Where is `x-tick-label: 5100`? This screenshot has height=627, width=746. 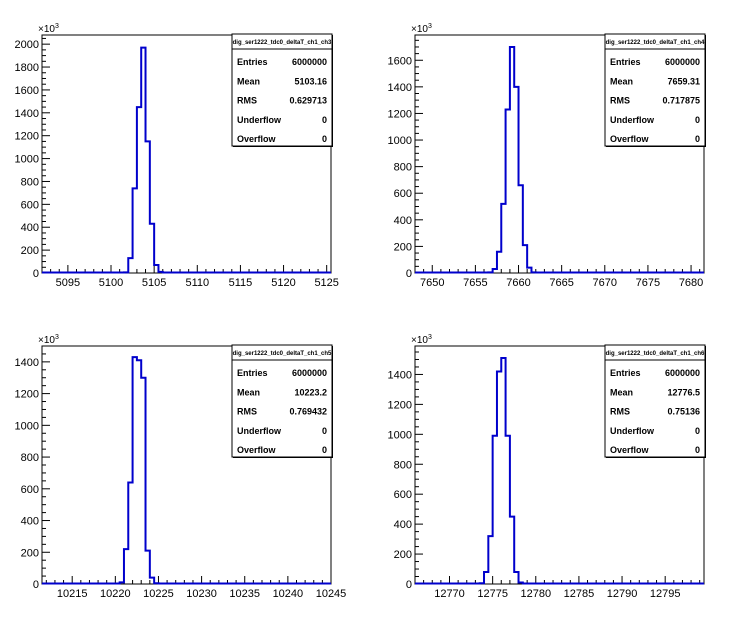
x-tick-label: 5100 is located at coordinates (111, 283).